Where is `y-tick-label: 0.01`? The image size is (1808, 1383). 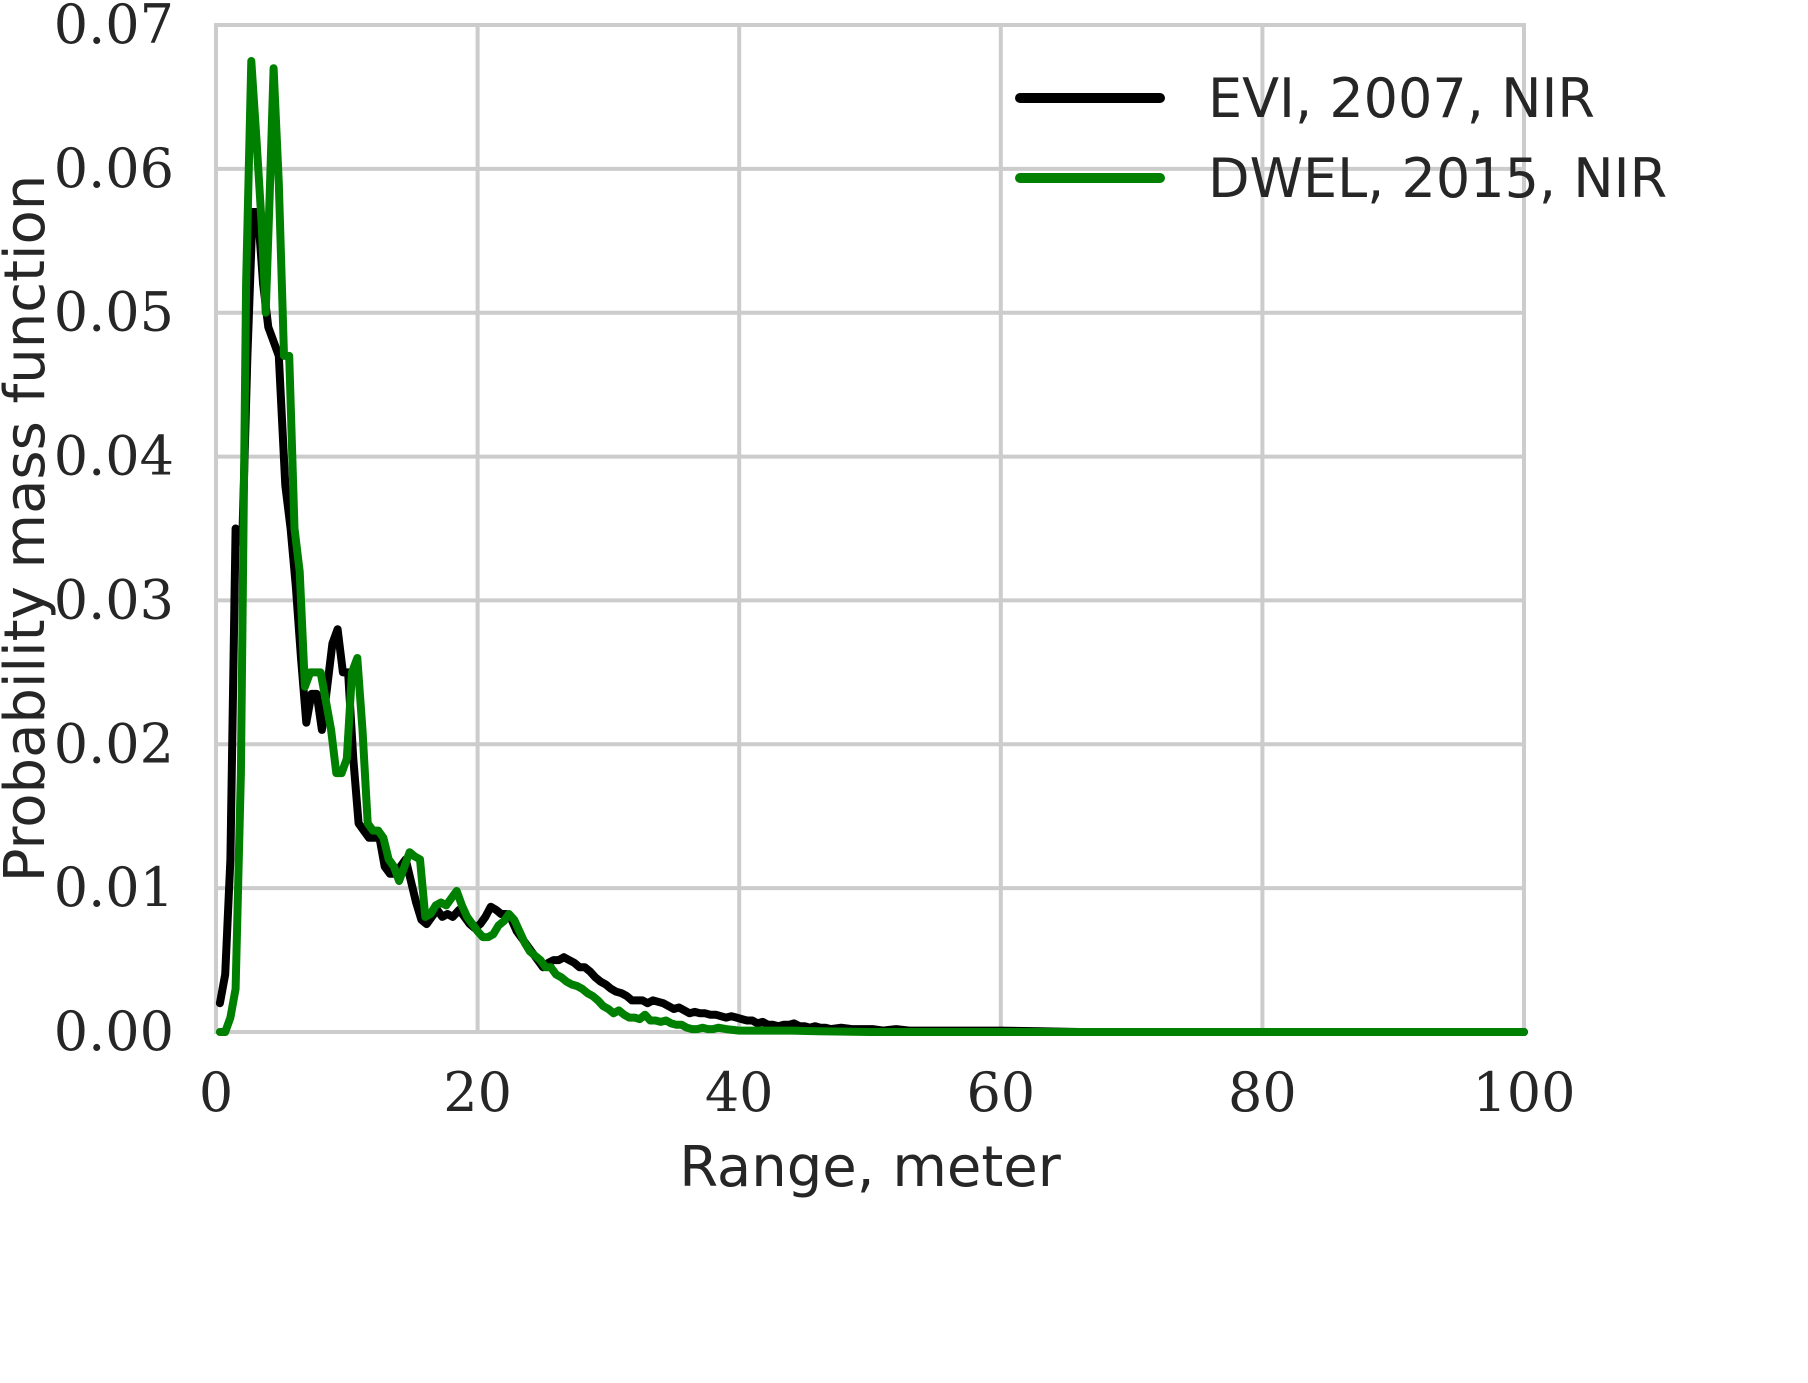 y-tick-label: 0.01 is located at coordinates (114, 887).